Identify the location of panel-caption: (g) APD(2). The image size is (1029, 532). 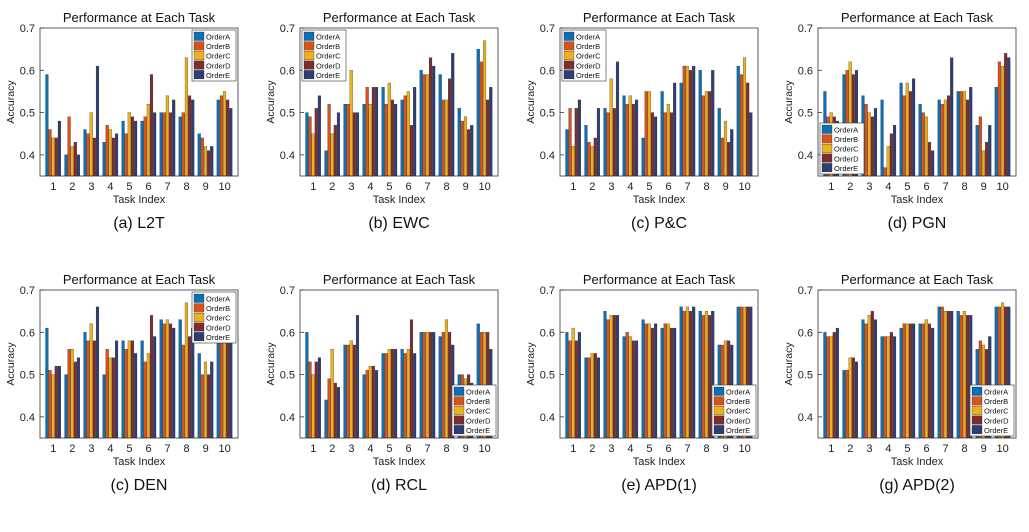
(917, 485).